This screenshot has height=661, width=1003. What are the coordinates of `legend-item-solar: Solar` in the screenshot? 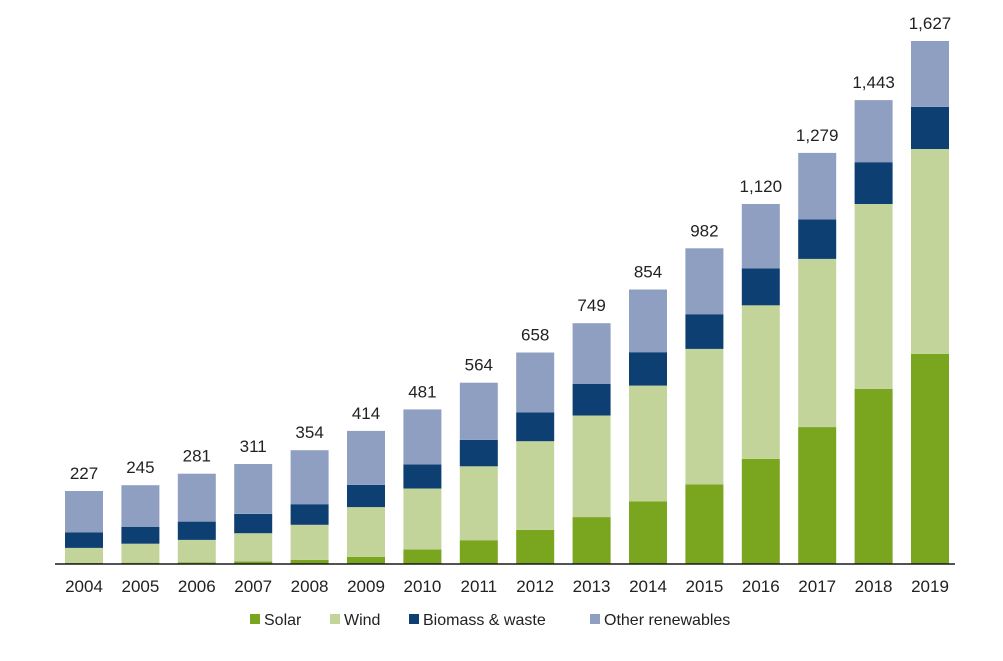 It's located at (276, 620).